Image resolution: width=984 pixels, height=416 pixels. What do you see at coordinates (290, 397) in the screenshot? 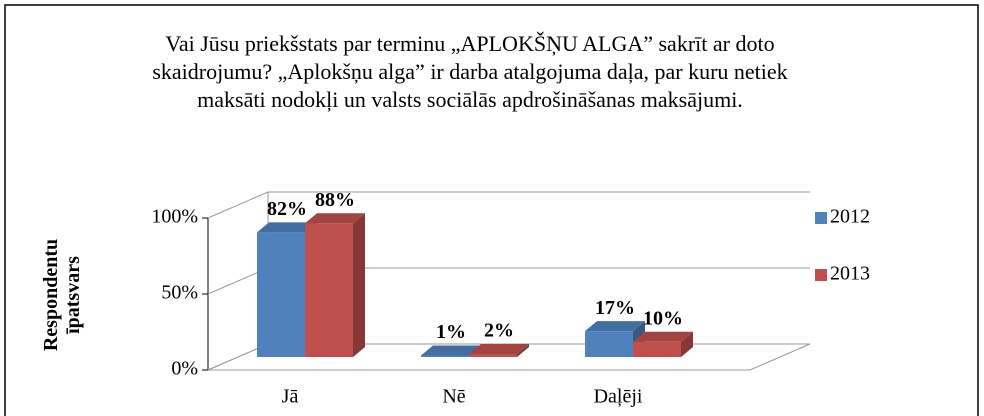
I see `x-tick-label: Jā` at bounding box center [290, 397].